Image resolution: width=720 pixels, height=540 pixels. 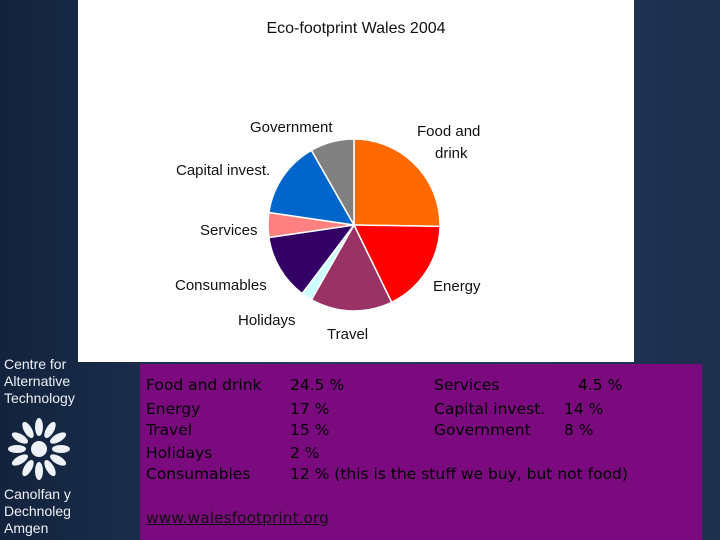 What do you see at coordinates (37, 511) in the screenshot?
I see `logo-line-5: Dechnoleg` at bounding box center [37, 511].